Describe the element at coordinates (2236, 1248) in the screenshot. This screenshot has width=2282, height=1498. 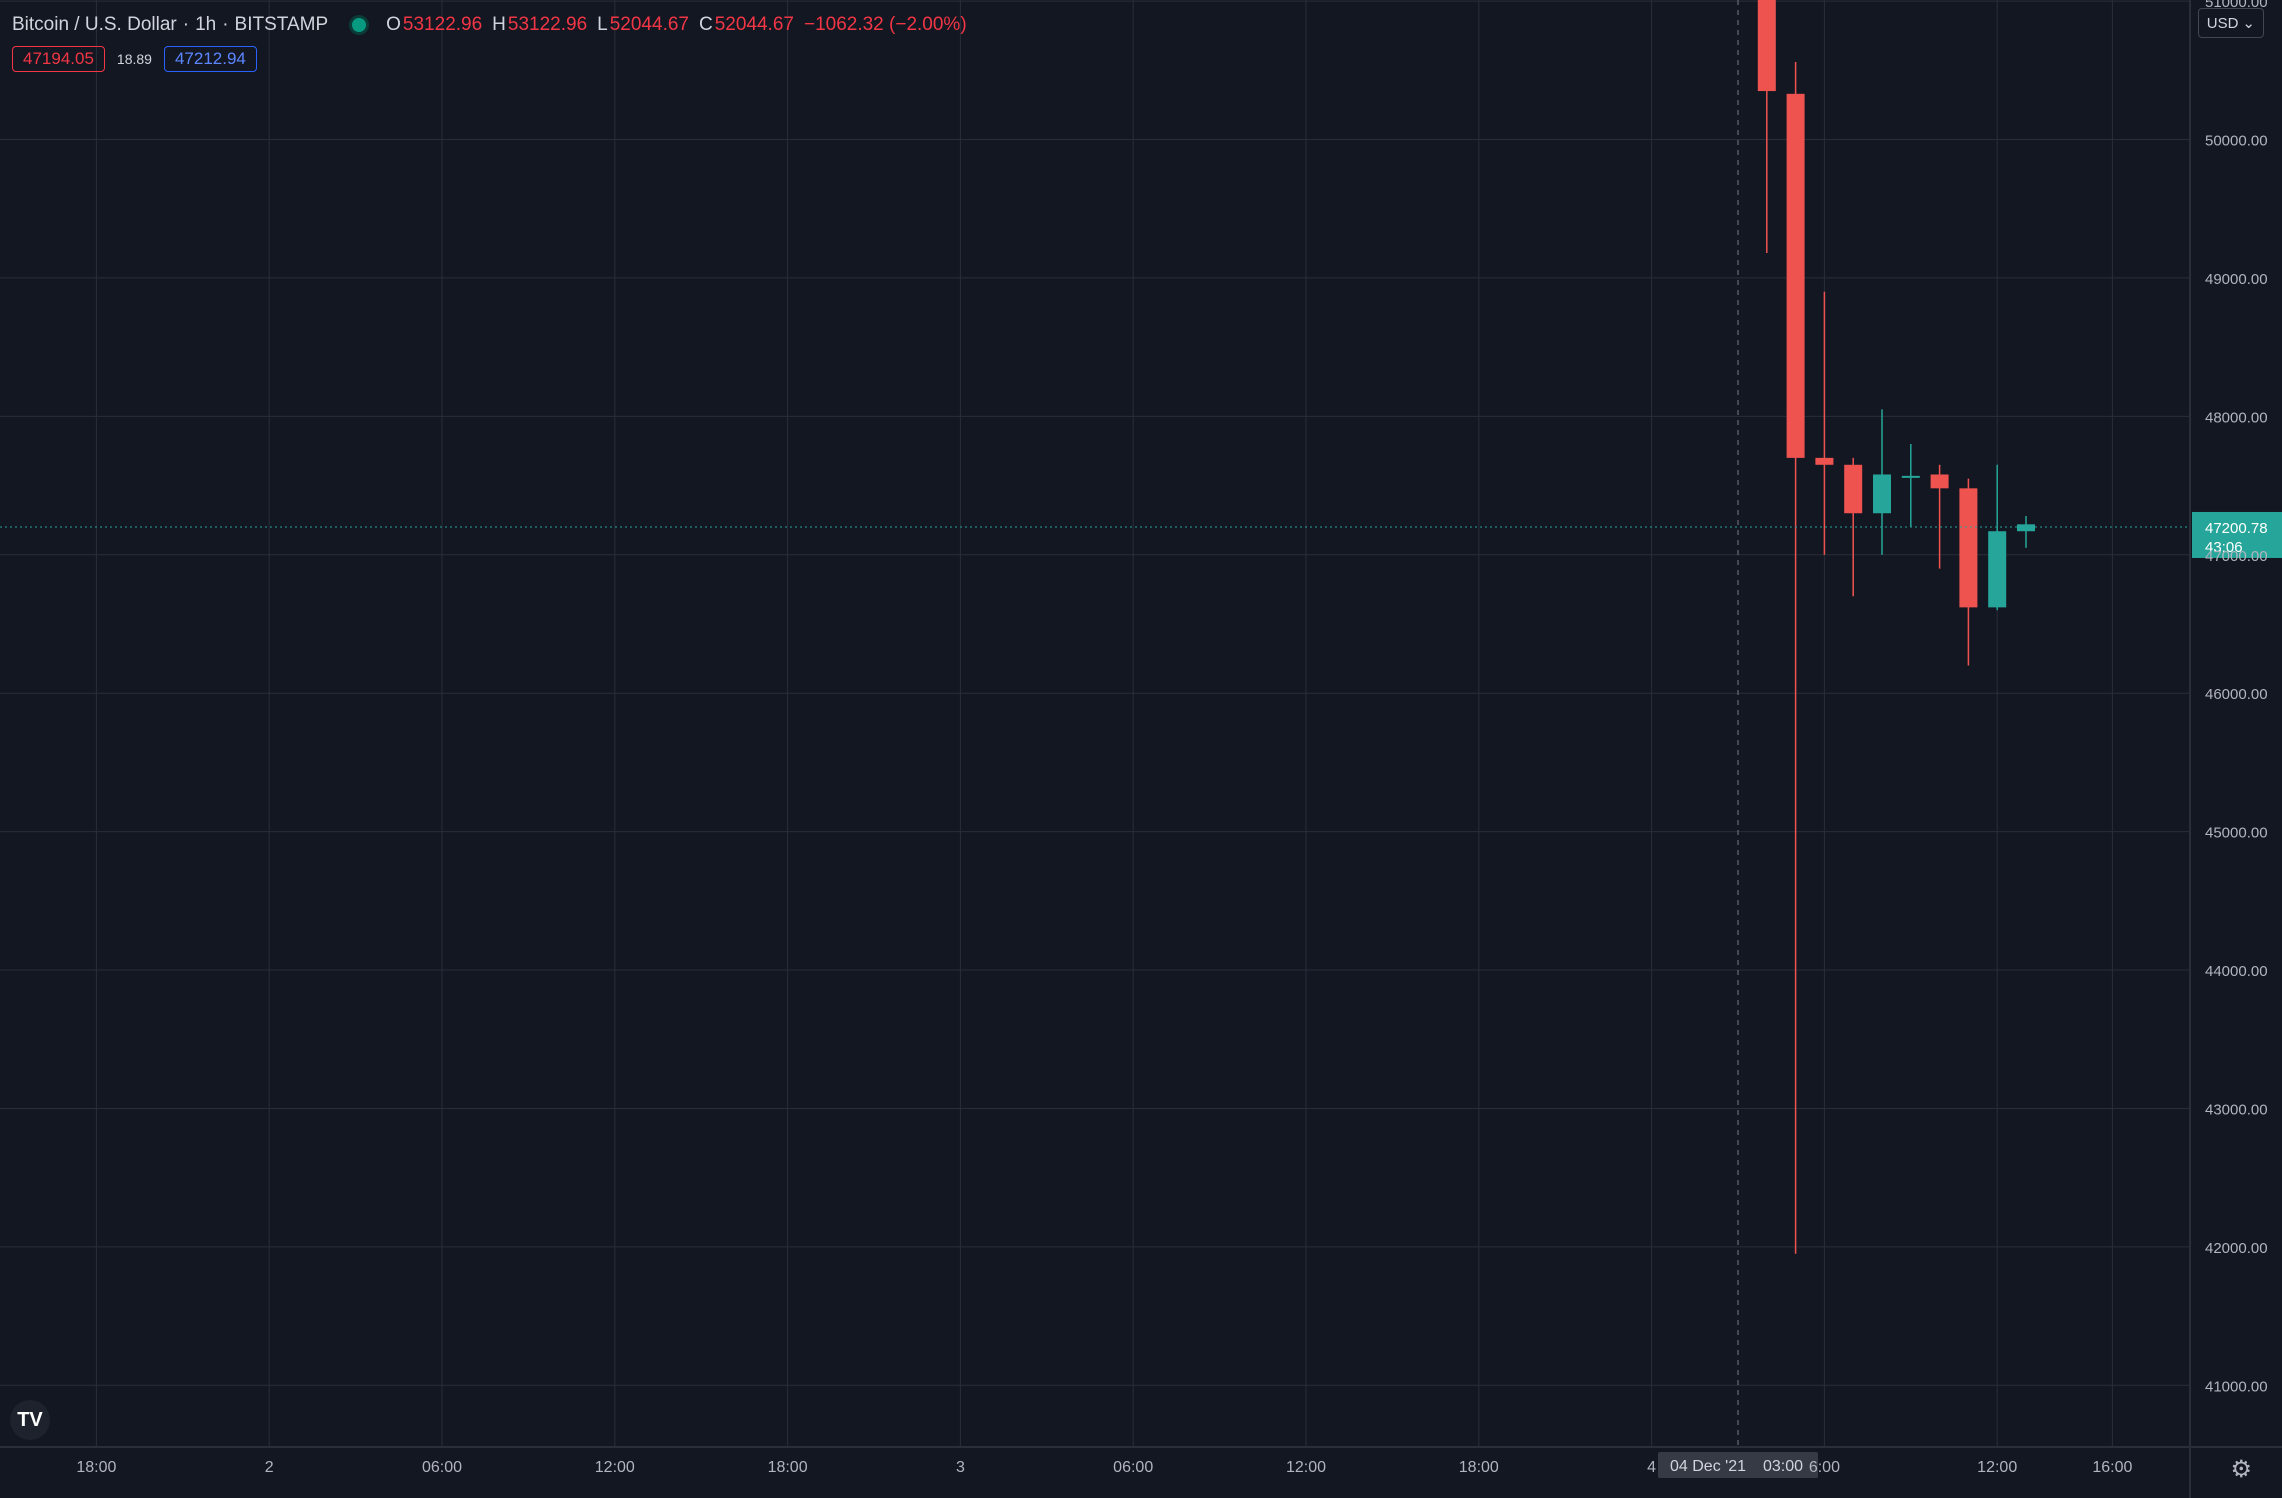
I see `price-tick-label: 42000.00` at that location.